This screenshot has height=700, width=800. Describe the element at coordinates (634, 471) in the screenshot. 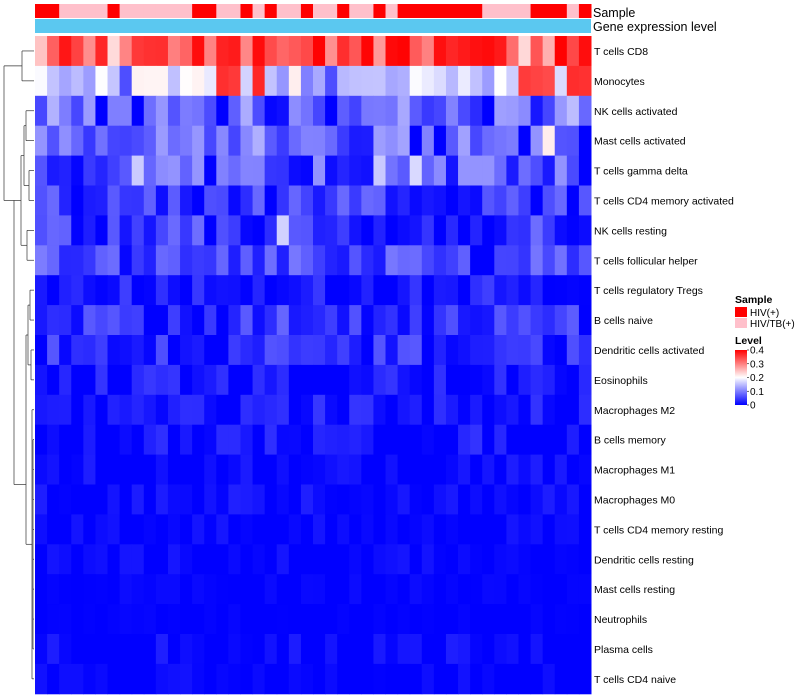

I see `row-label: Macrophages M1` at that location.